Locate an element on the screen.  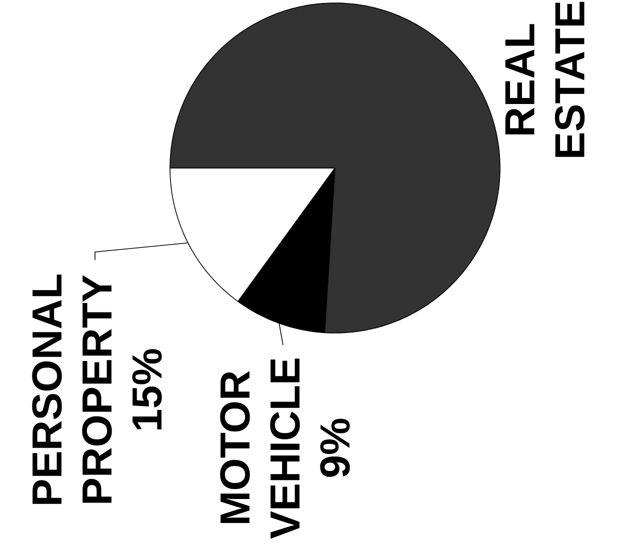
data-label: 15% is located at coordinates (147, 389).